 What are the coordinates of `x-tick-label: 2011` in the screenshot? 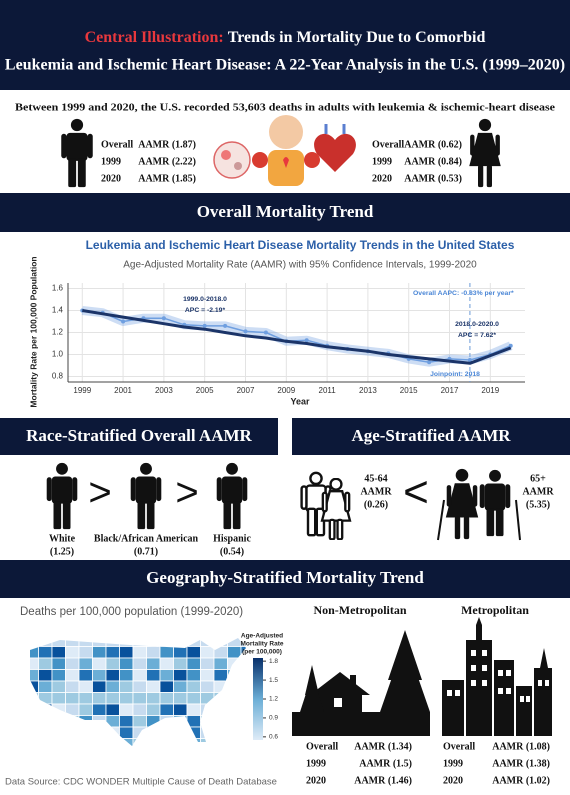 It's located at (328, 390).